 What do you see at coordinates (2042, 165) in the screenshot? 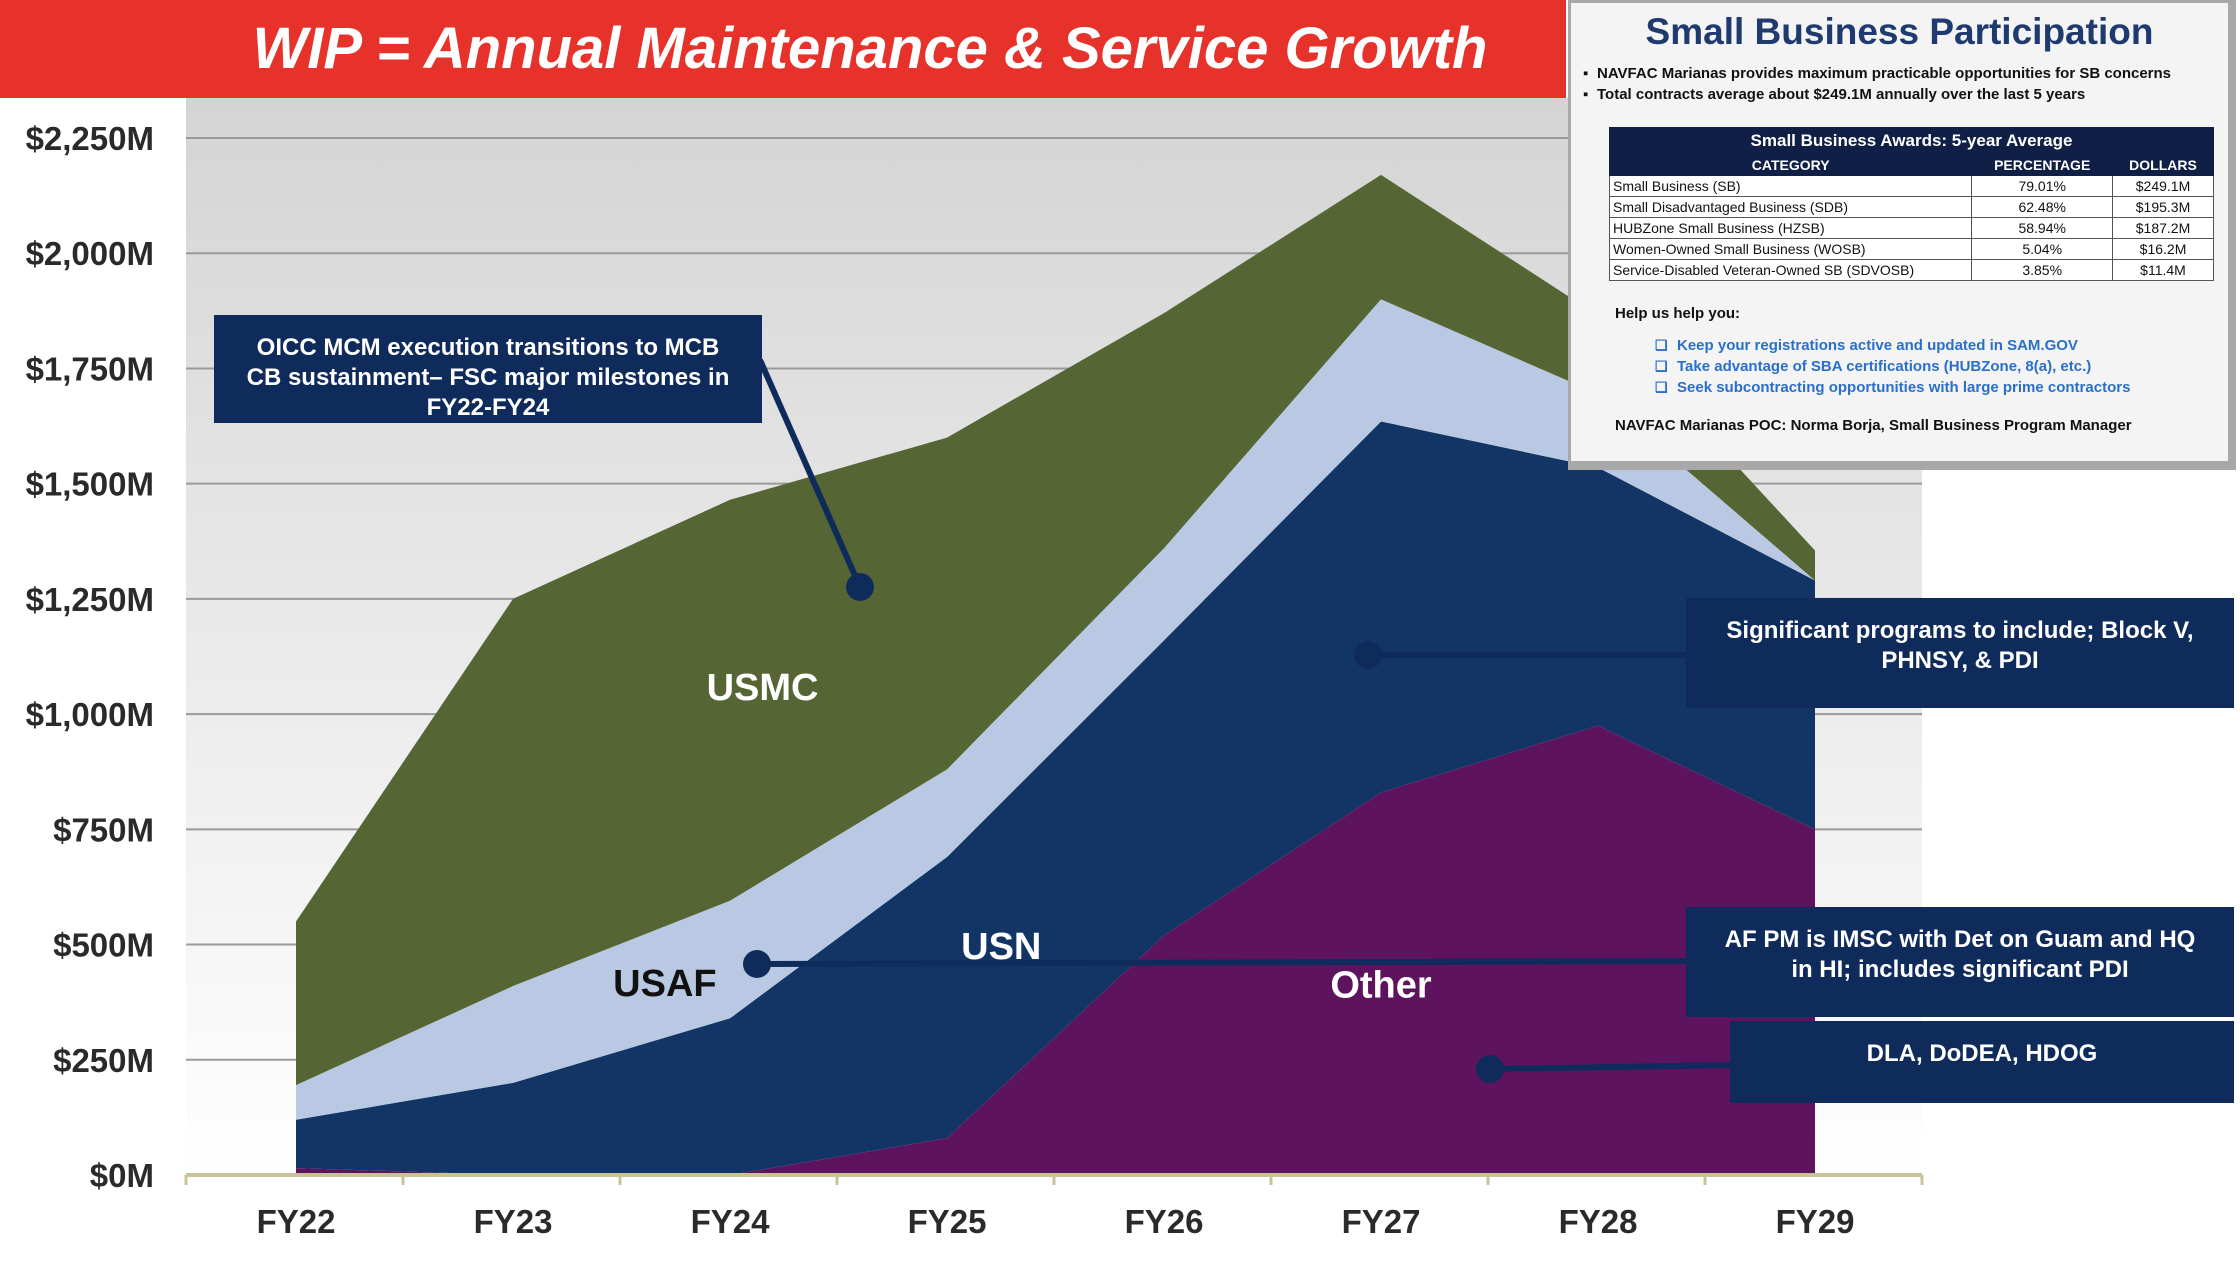
I see `sb-table-header: PERCENTAGE` at bounding box center [2042, 165].